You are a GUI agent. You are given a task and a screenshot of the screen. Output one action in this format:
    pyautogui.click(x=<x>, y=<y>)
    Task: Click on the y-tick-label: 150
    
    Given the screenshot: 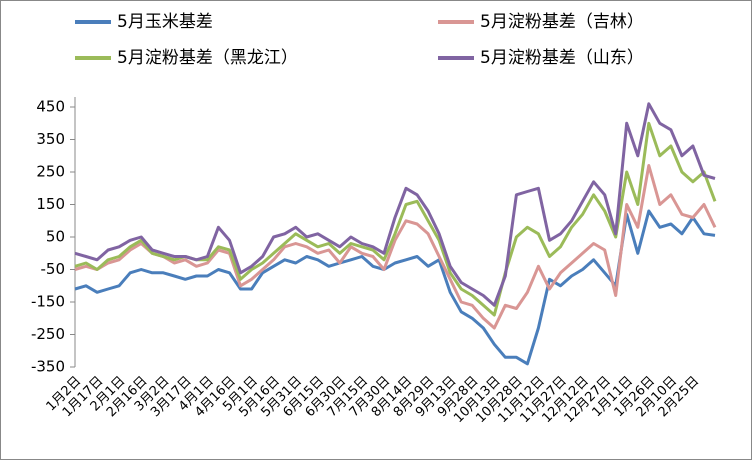 What is the action you would take?
    pyautogui.click(x=50, y=204)
    